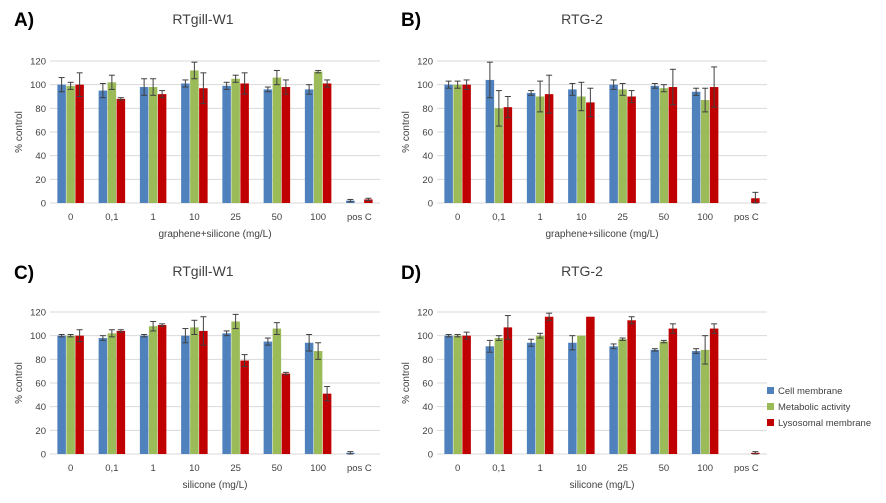 The height and width of the screenshot is (503, 886). Describe the element at coordinates (582, 271) in the screenshot. I see `chart-title: RTG-2` at that location.